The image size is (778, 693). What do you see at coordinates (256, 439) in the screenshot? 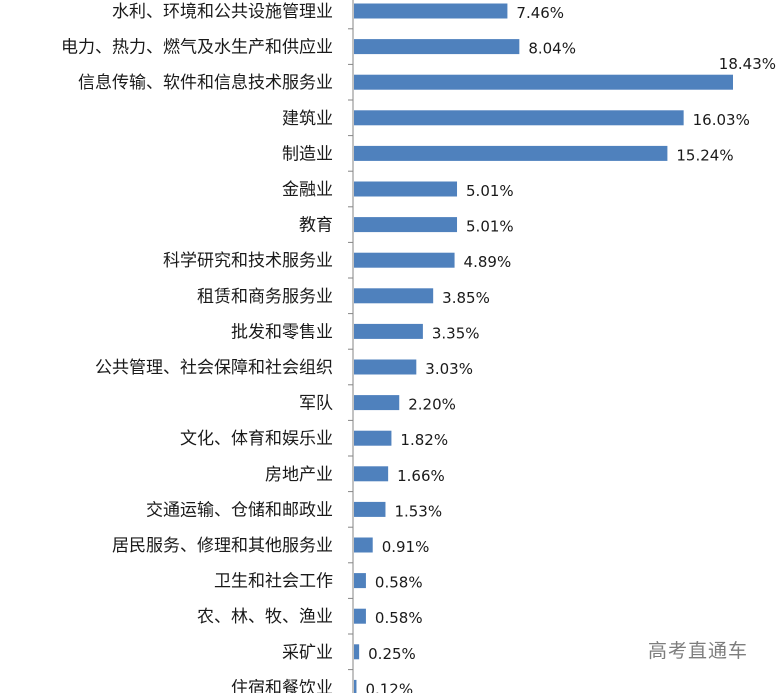
I see `category-label: 文化、体育和娱乐业` at bounding box center [256, 439].